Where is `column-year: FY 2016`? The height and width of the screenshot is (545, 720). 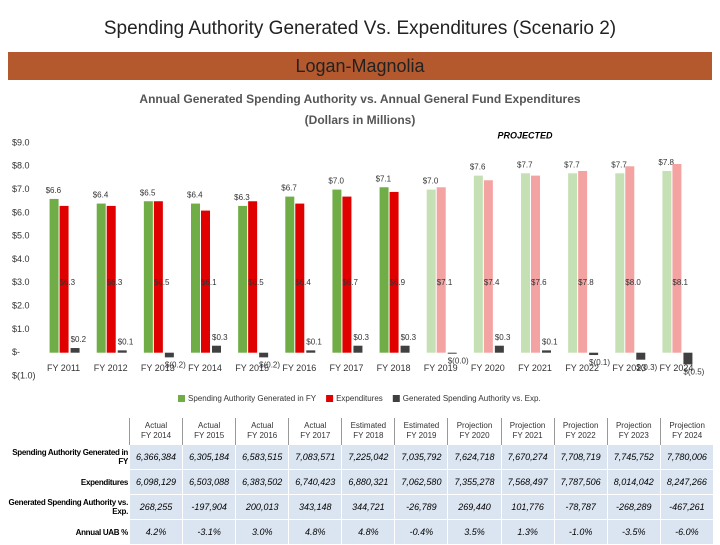
column-year: FY 2016 is located at coordinates (262, 435).